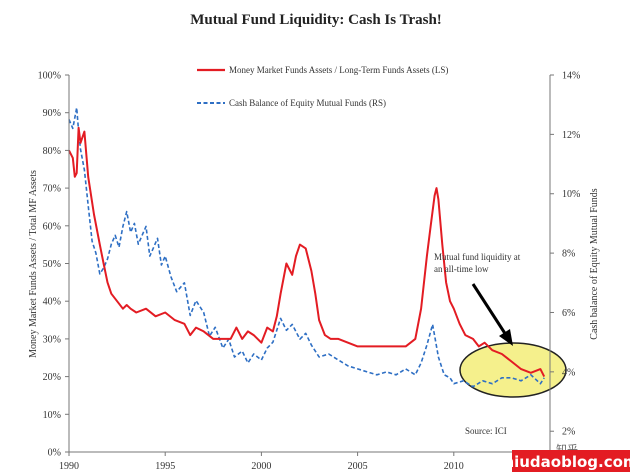  I want to click on x-tick-label: 1995, so click(165, 466).